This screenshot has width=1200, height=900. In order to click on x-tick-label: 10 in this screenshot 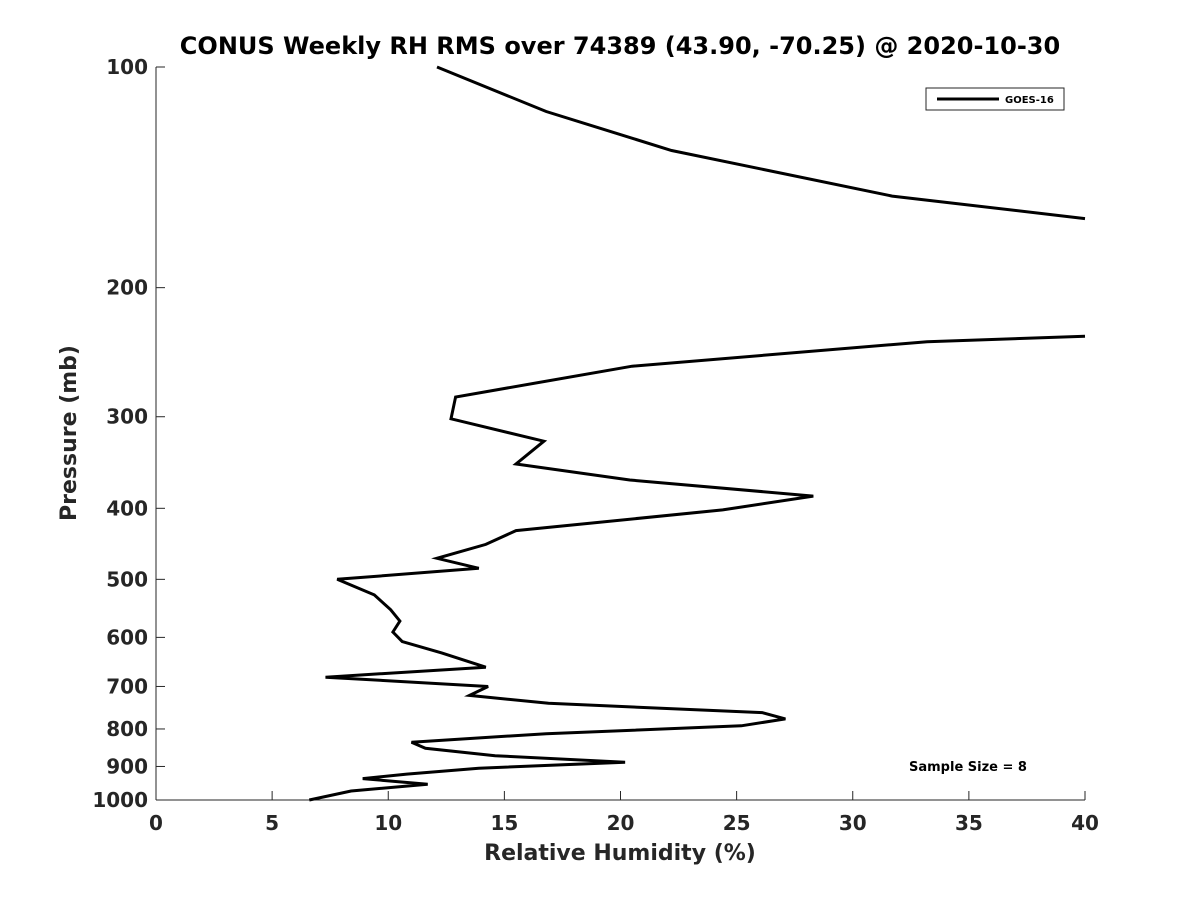, I will do `click(388, 823)`.